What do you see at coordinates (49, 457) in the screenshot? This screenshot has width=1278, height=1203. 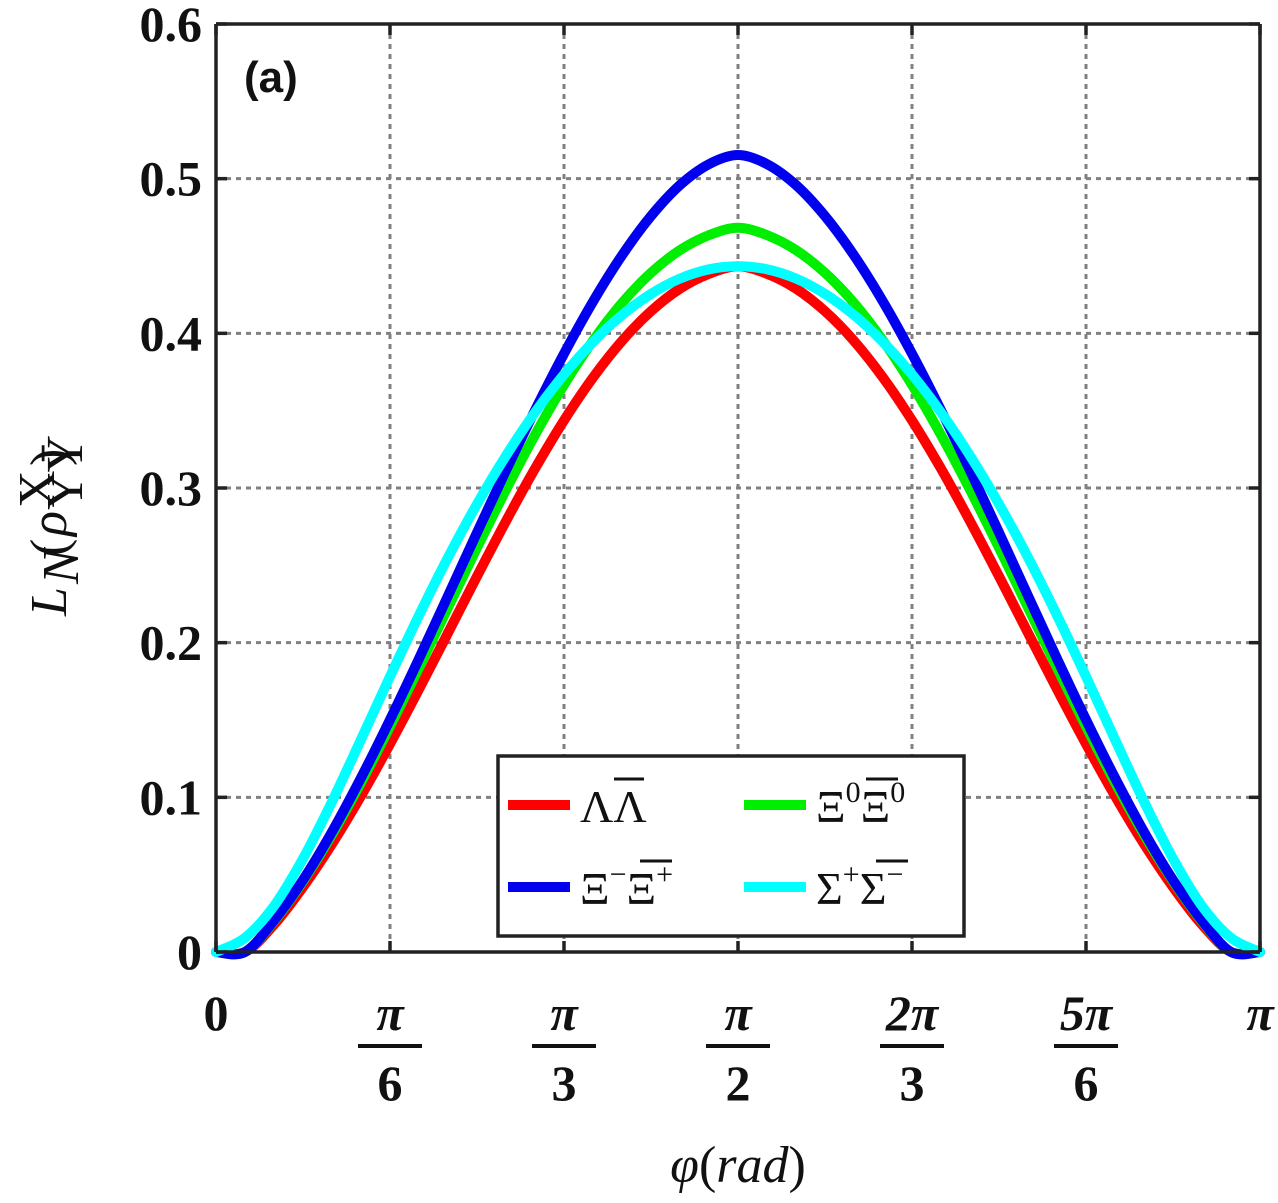 I see `y-axis-label-close-paren: )` at bounding box center [49, 457].